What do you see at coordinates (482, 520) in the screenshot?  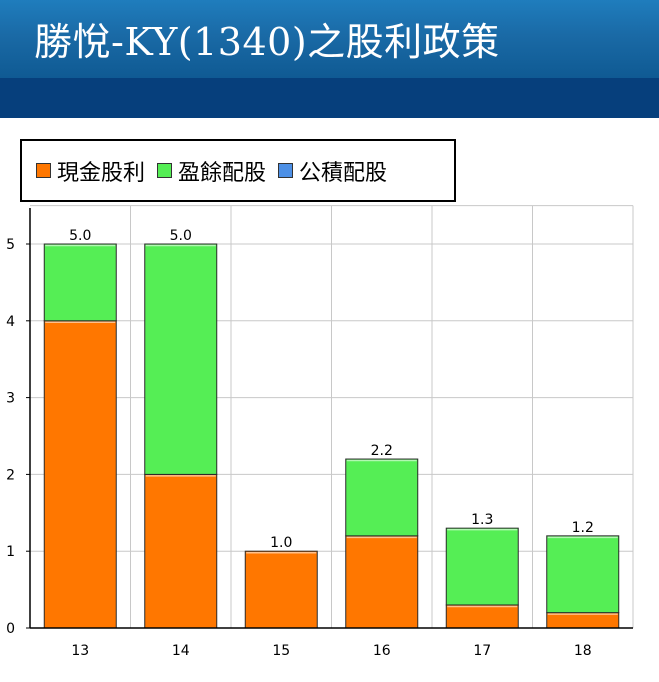 I see `data-label-17: 1.3` at bounding box center [482, 520].